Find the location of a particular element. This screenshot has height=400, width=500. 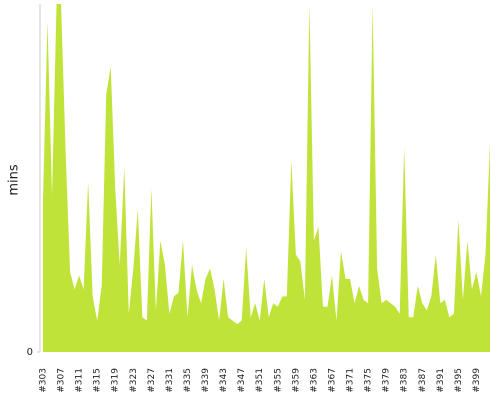

x-tick-label: #363 is located at coordinates (314, 380).